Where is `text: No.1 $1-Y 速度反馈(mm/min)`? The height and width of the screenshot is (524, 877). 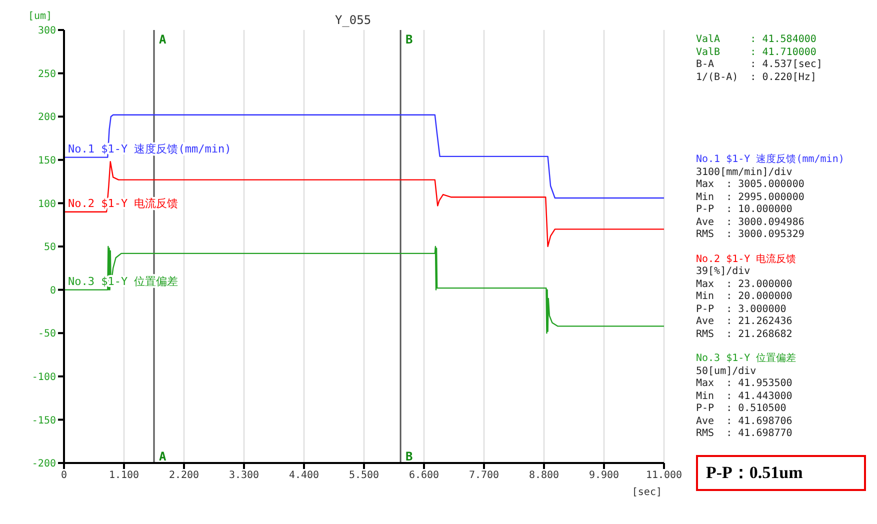 text: No.1 $1-Y 速度反馈(mm/min) is located at coordinates (771, 160).